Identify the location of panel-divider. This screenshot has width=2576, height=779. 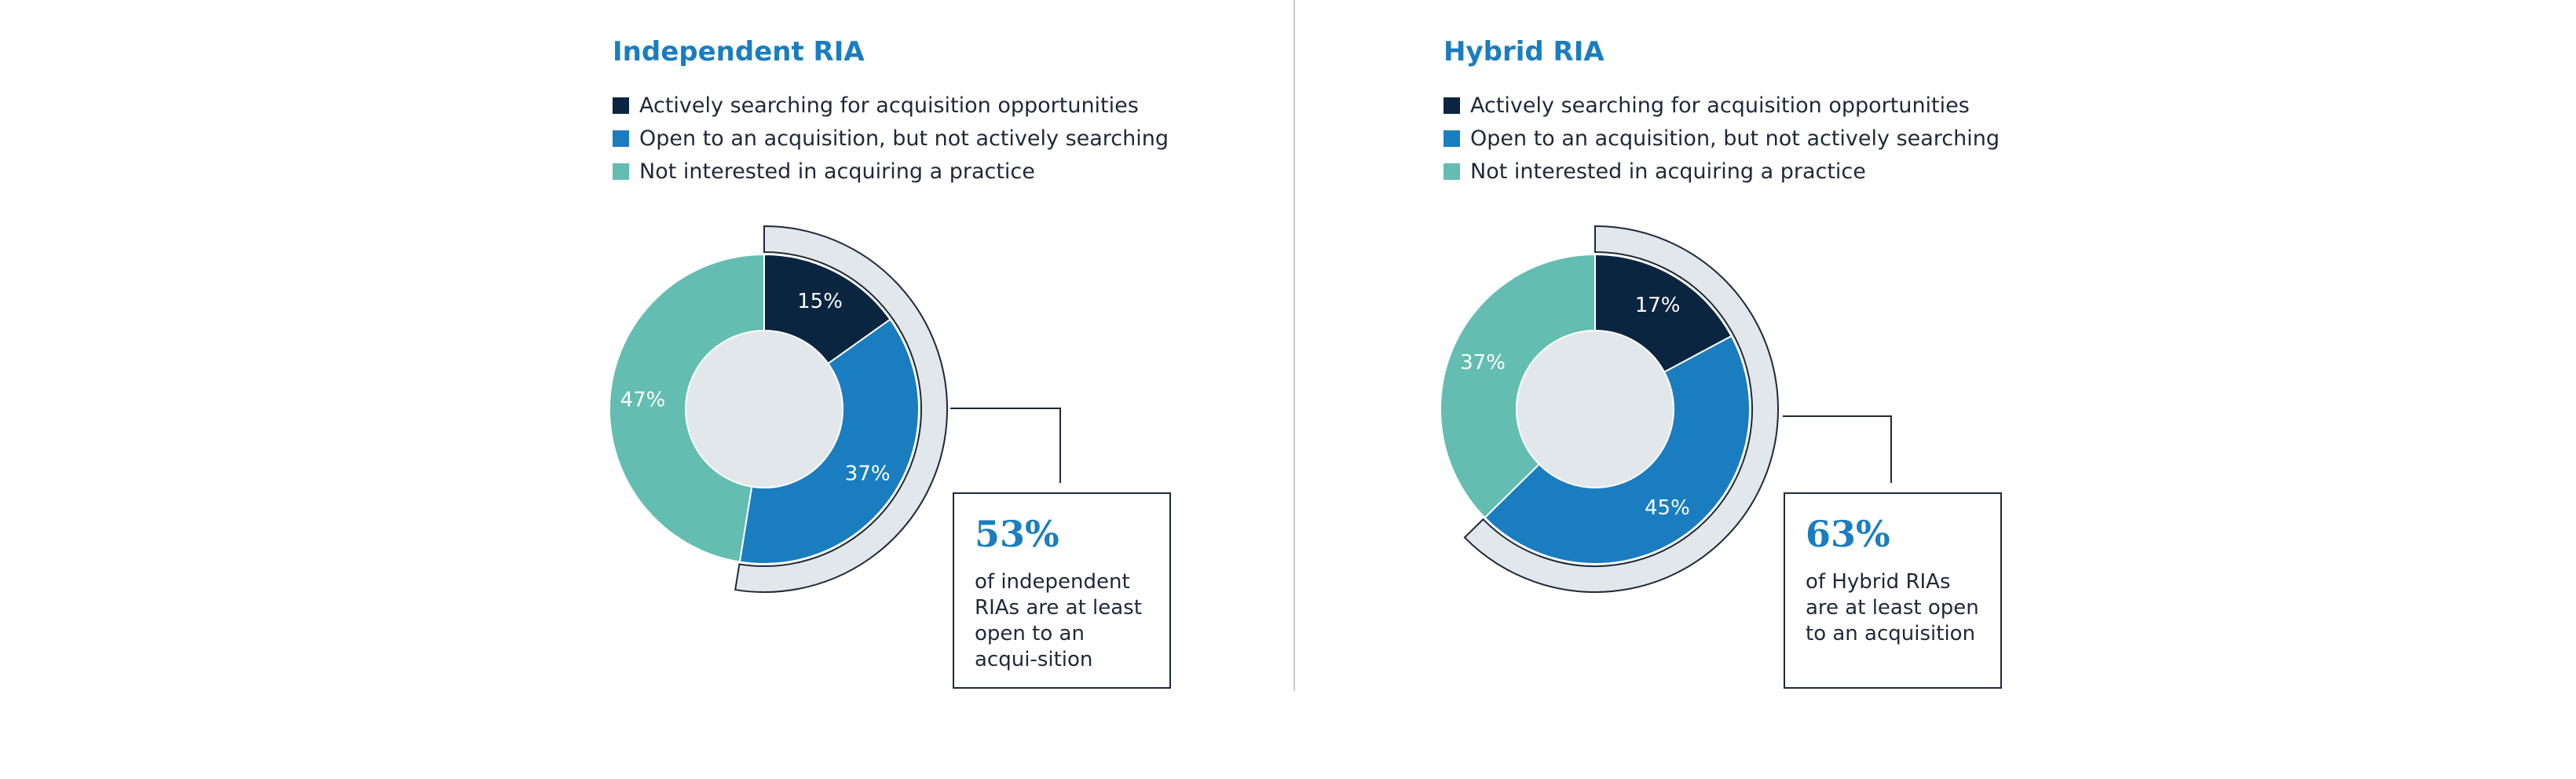
(1294, 345).